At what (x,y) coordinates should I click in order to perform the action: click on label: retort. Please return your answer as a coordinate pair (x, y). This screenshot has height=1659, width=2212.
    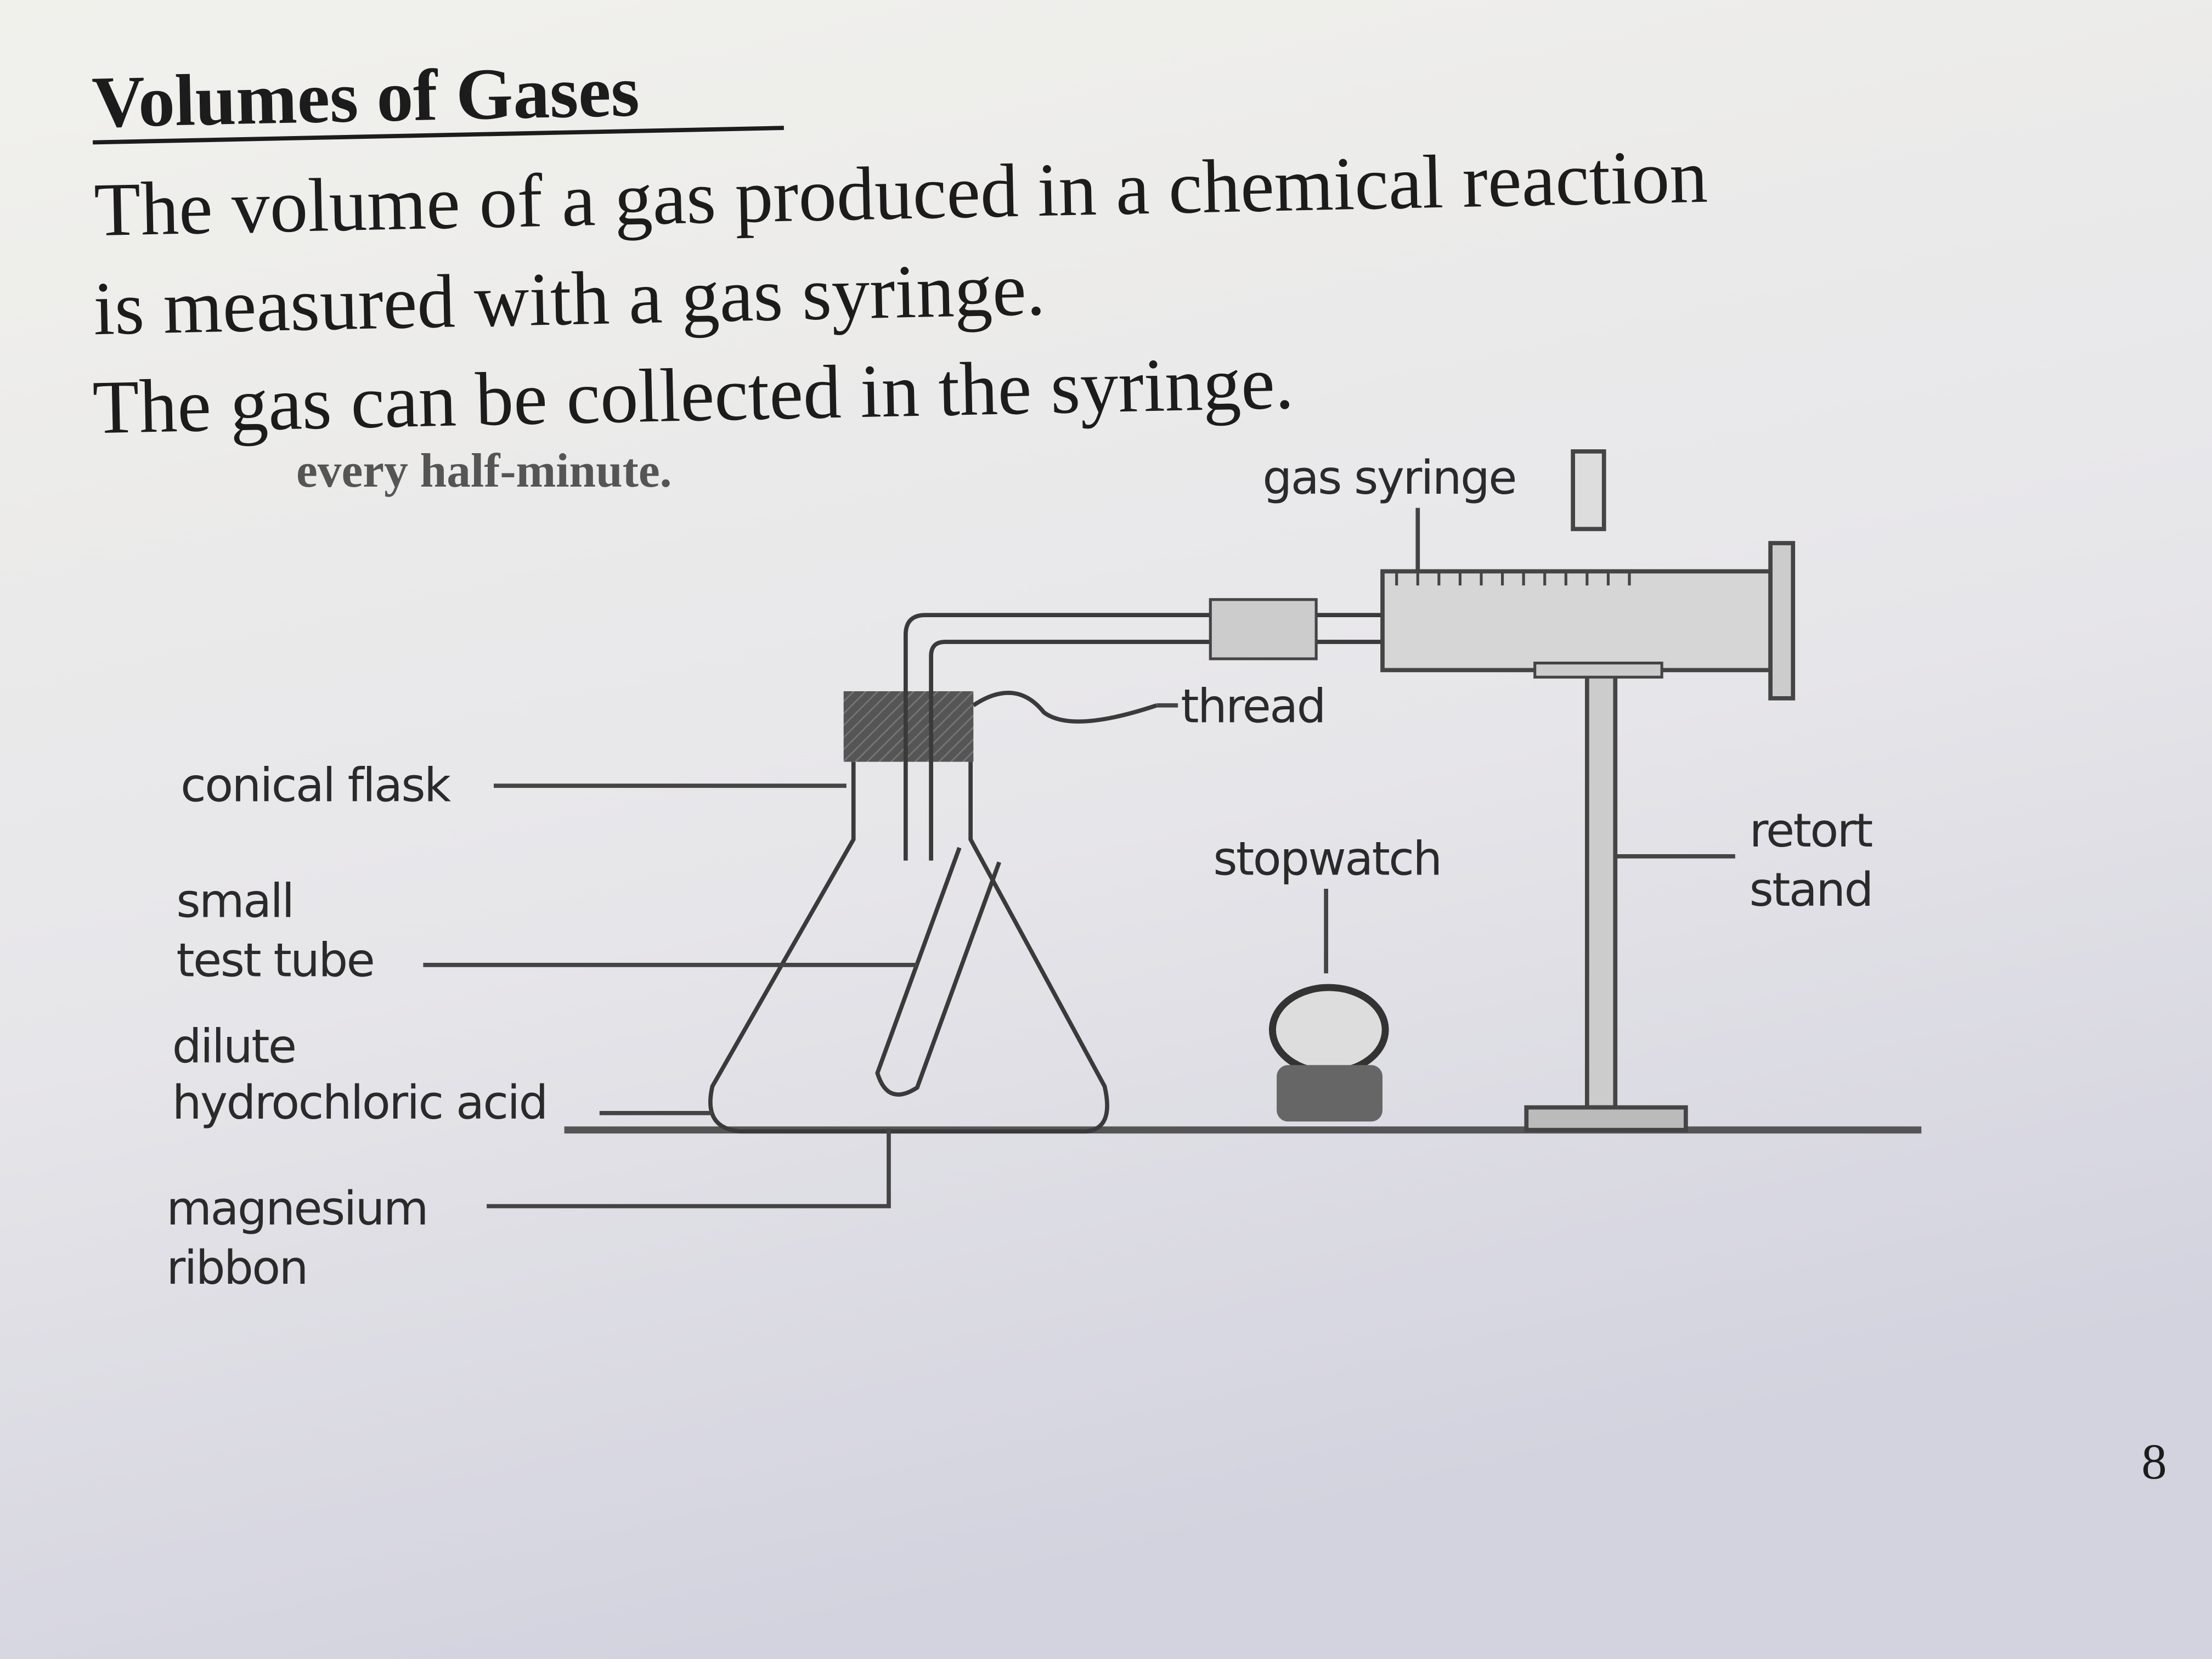
    Looking at the image, I should click on (1811, 831).